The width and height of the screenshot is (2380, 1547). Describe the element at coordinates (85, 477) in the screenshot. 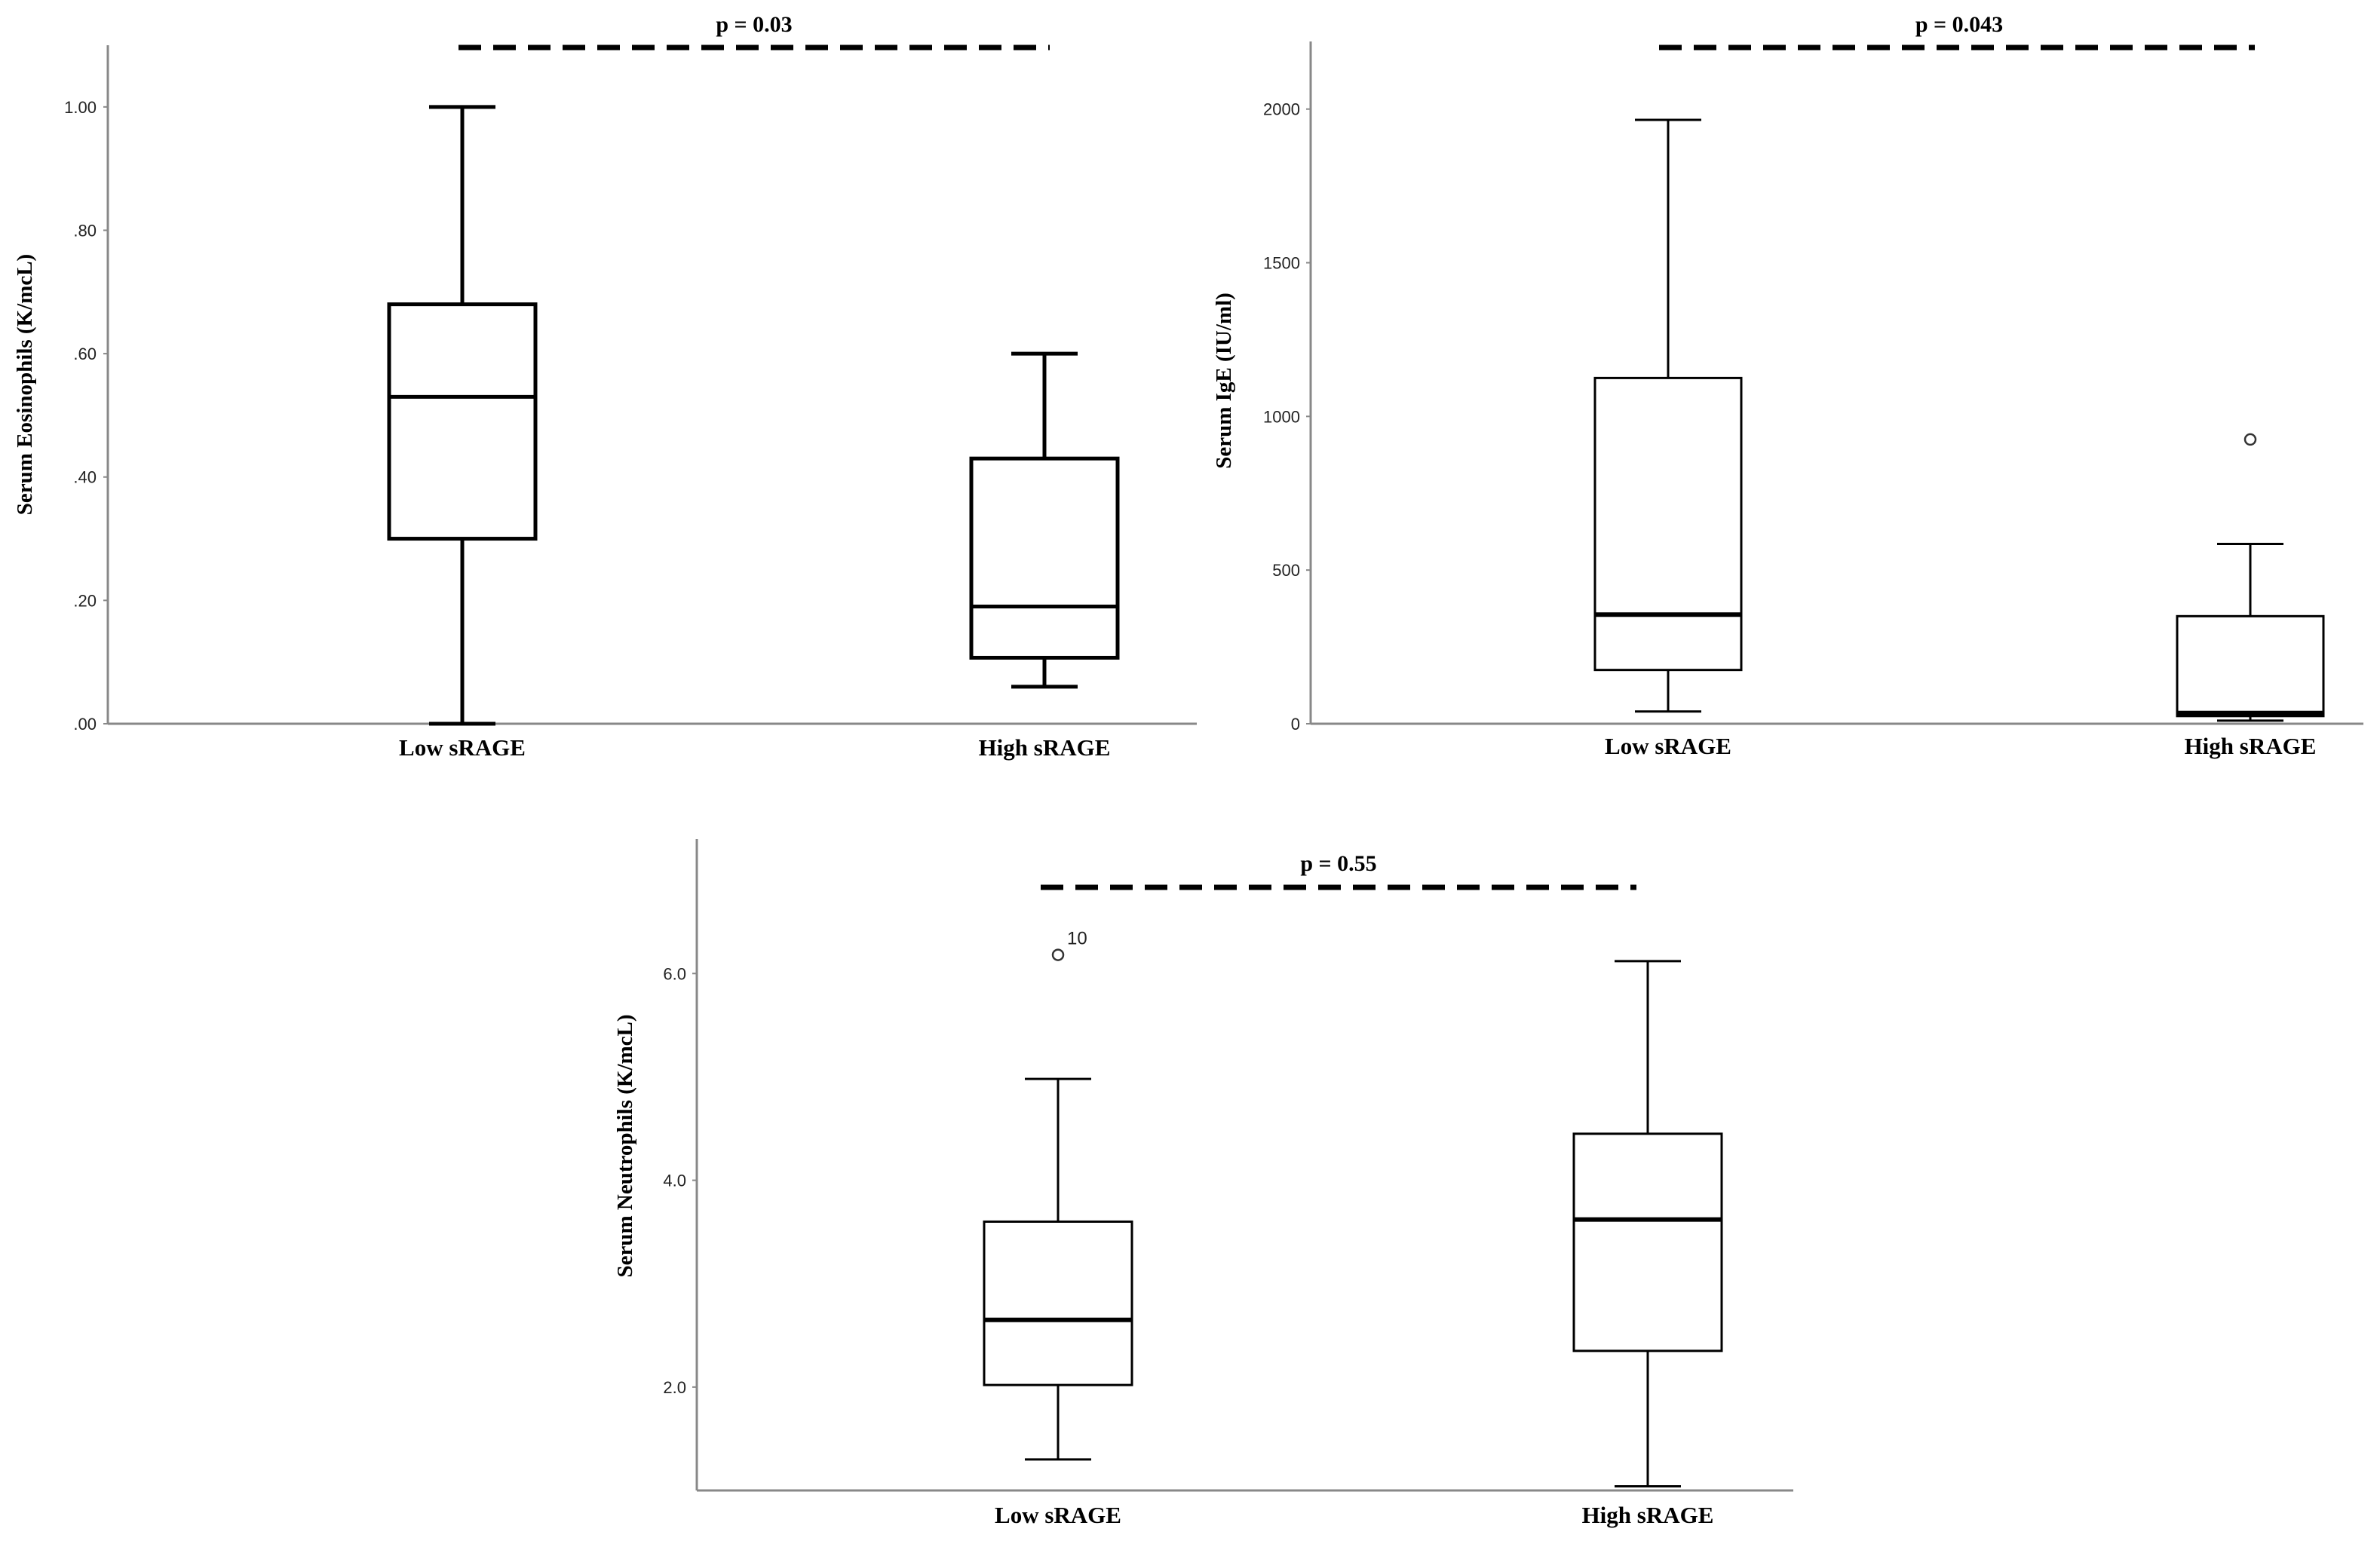

I see `y-tick-label: .40` at that location.